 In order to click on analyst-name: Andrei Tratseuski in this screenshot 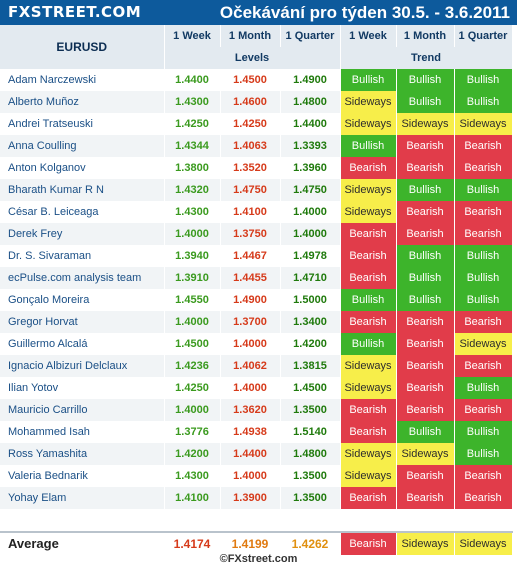, I will do `click(82, 124)`.